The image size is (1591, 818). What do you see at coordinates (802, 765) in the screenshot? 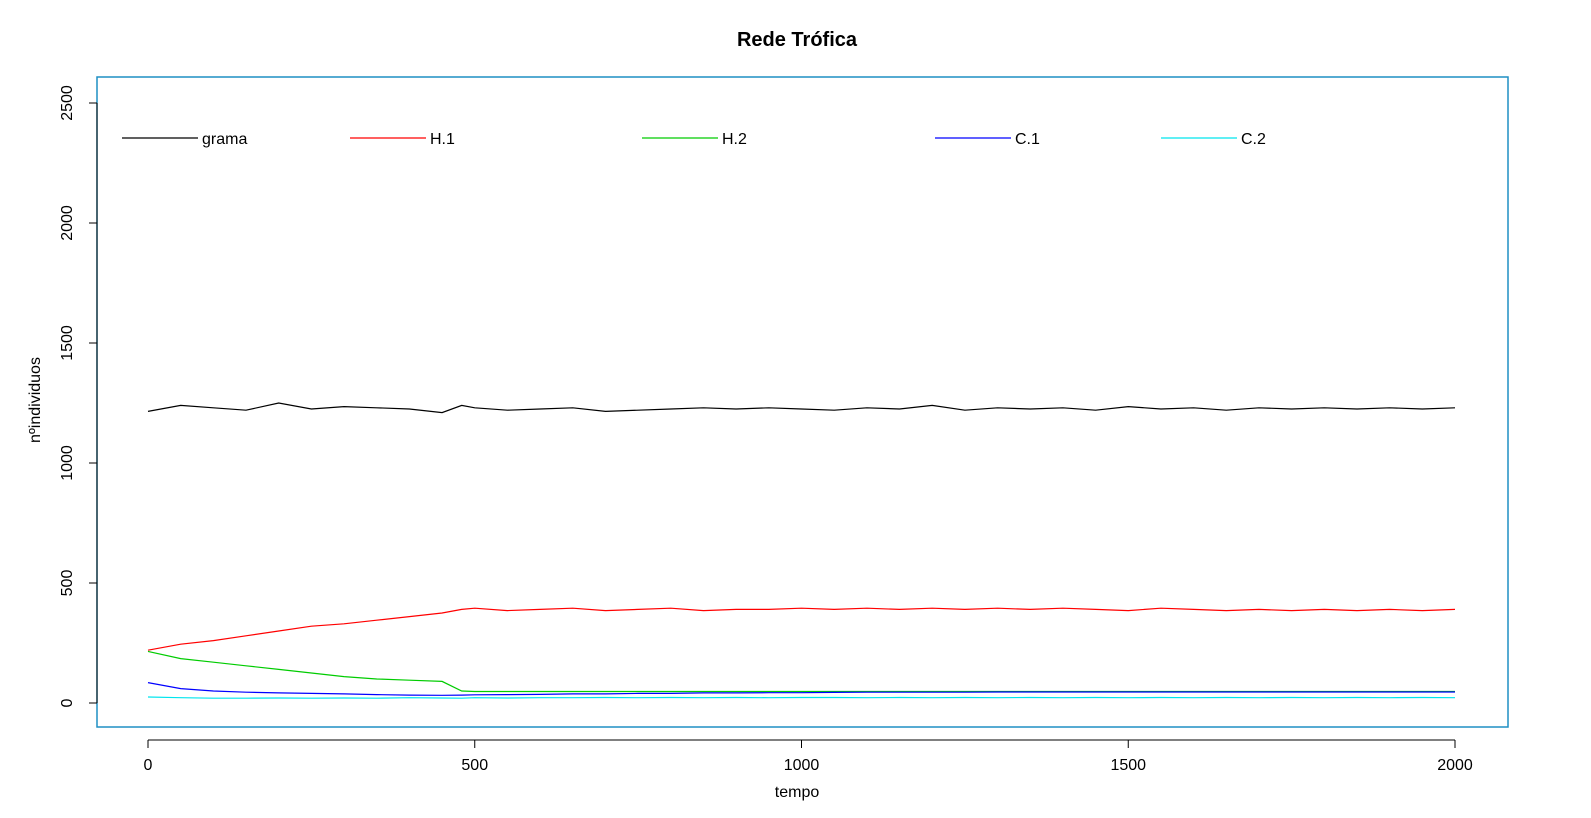
I see `x-tick-label: 1000` at bounding box center [802, 765].